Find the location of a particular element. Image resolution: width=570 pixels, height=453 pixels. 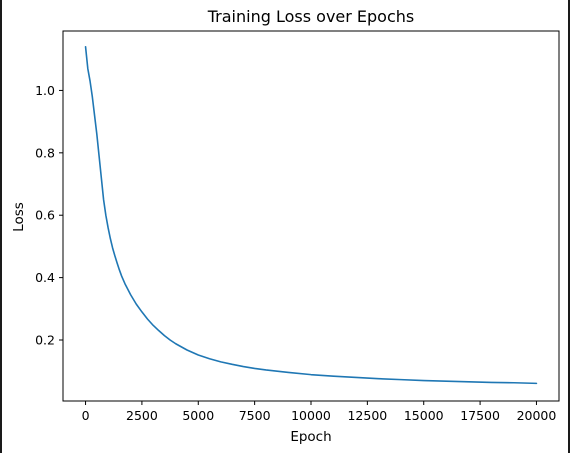

y-tick-label-1: 0.4 is located at coordinates (45, 277).